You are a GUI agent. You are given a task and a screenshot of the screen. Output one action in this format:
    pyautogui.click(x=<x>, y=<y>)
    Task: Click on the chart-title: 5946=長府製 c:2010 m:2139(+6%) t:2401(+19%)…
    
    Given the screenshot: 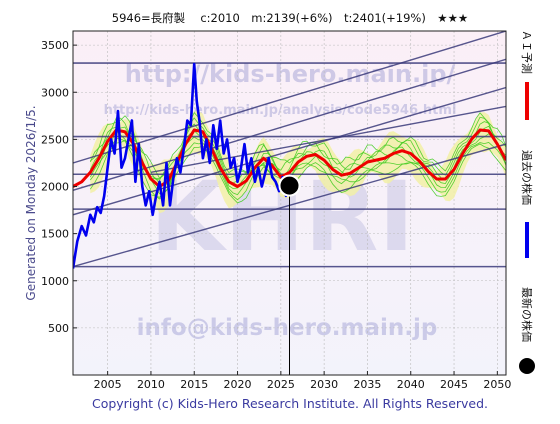 What is the action you would take?
    pyautogui.click(x=290, y=18)
    